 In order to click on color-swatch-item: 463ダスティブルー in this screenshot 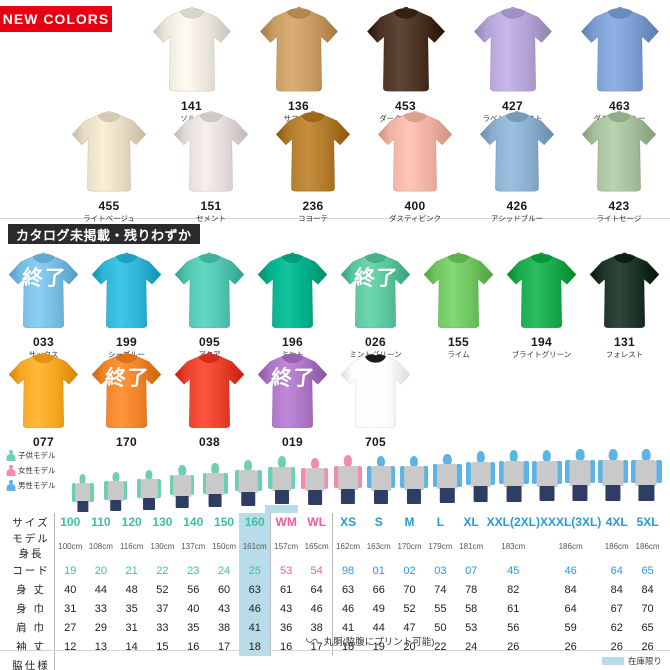, I will do `click(618, 64)`.